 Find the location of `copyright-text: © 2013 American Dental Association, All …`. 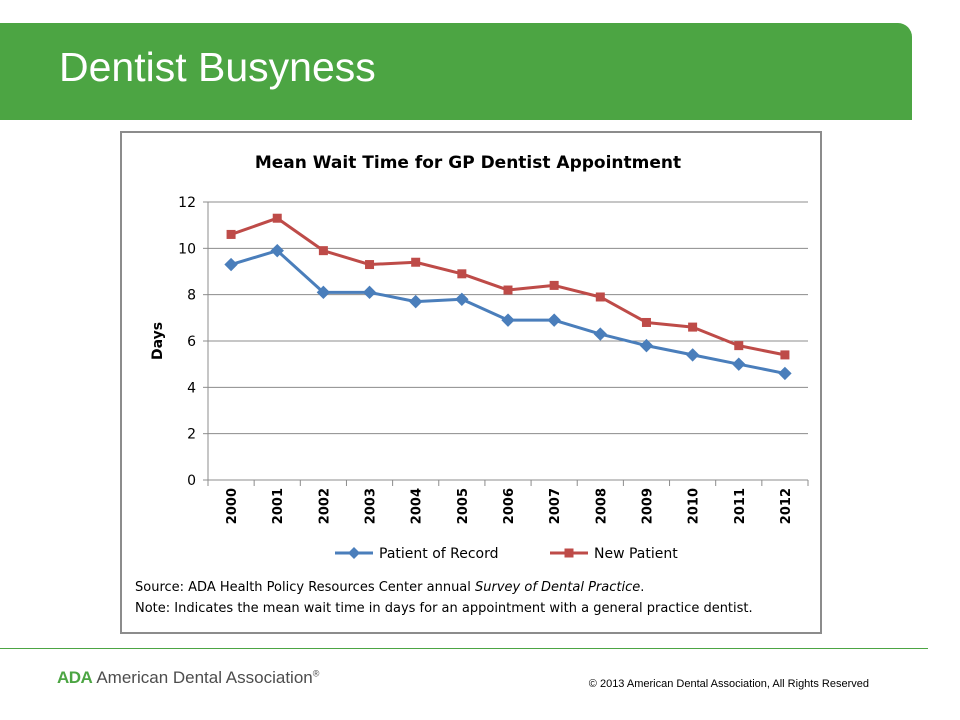

copyright-text: © 2013 American Dental Association, All … is located at coordinates (728, 684).